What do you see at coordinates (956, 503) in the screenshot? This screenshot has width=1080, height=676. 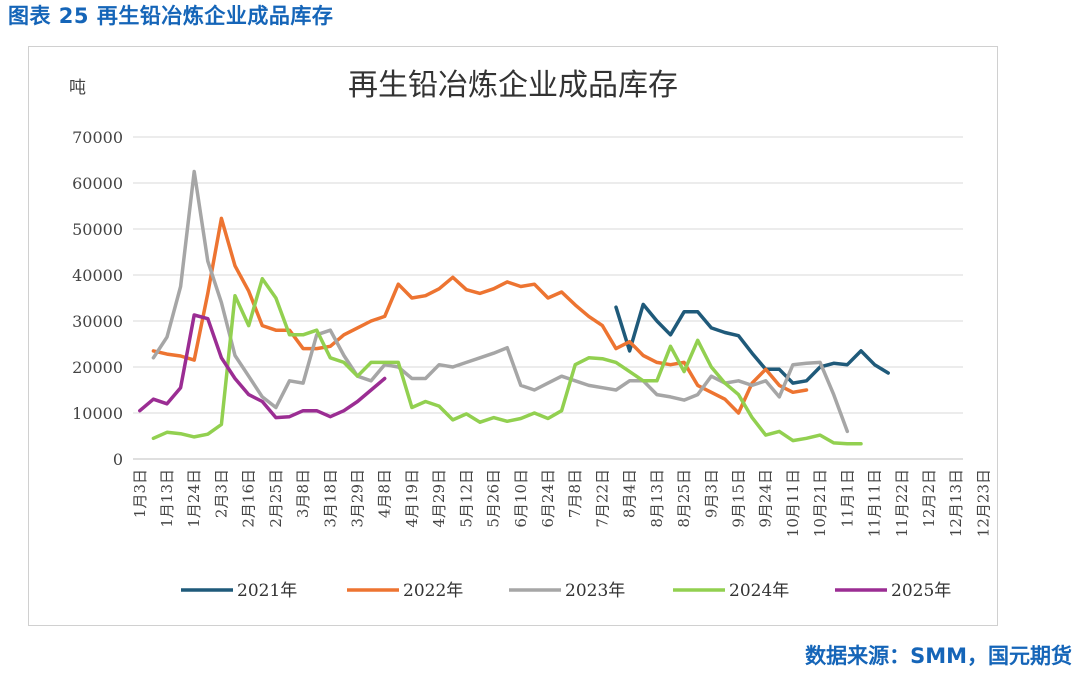 I see `x-tick-label: 12月13日` at bounding box center [956, 503].